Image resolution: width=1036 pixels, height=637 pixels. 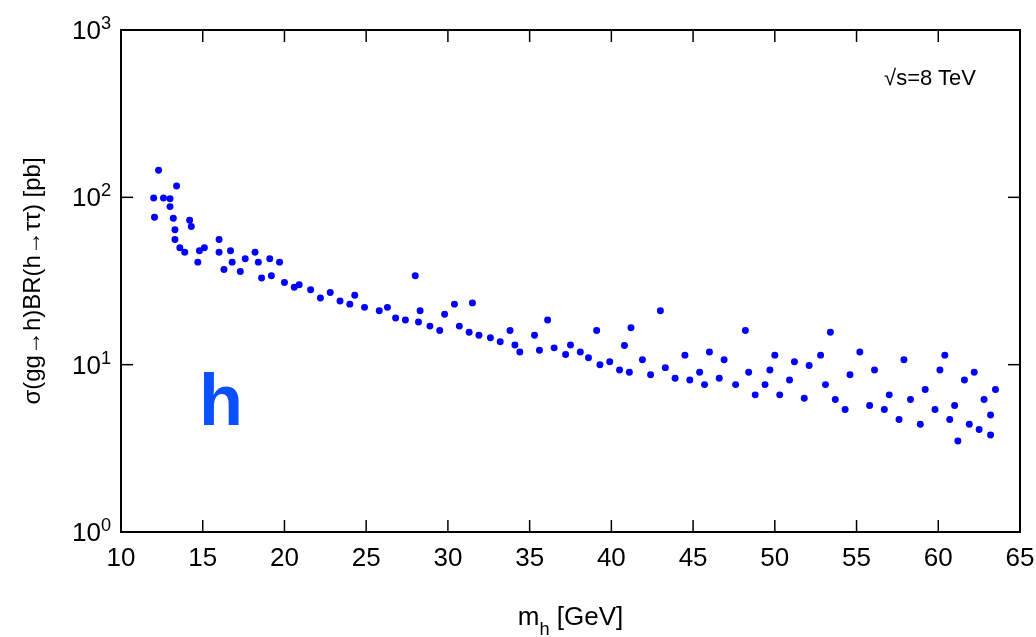 What do you see at coordinates (570, 619) in the screenshot?
I see `x-axis-title: m$_{h}$ [GeV]` at bounding box center [570, 619].